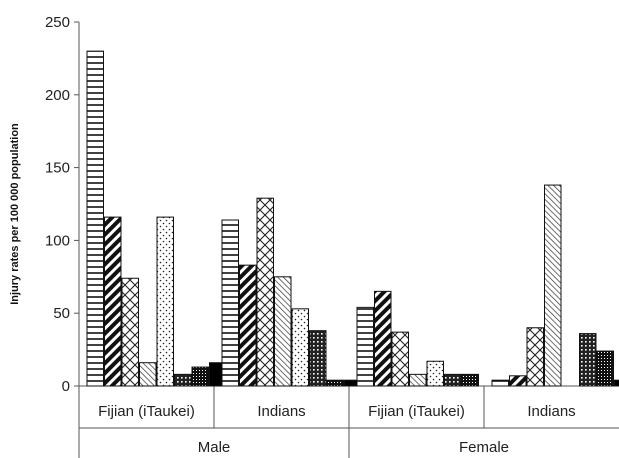 The height and width of the screenshot is (458, 619). What do you see at coordinates (66, 386) in the screenshot?
I see `y-tick-label: 0` at bounding box center [66, 386].